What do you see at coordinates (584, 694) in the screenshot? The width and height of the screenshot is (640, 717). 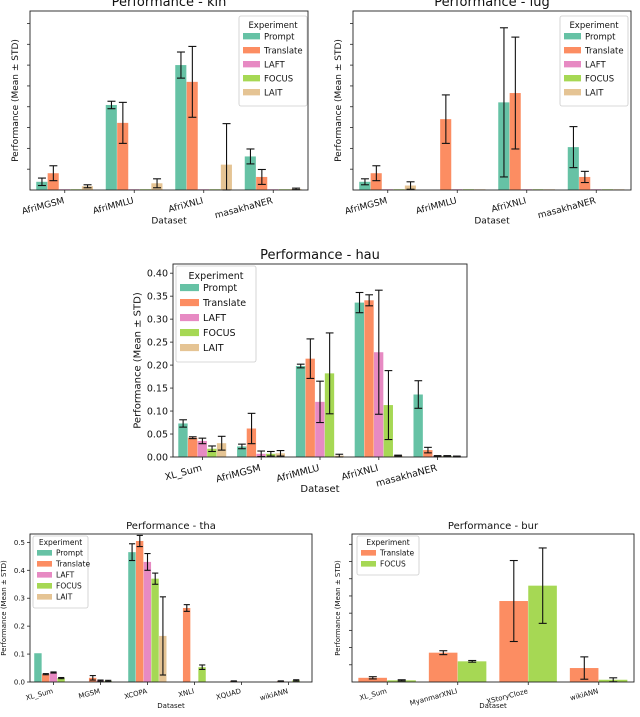 I see `x-tick-label: wikiANN` at bounding box center [584, 694].